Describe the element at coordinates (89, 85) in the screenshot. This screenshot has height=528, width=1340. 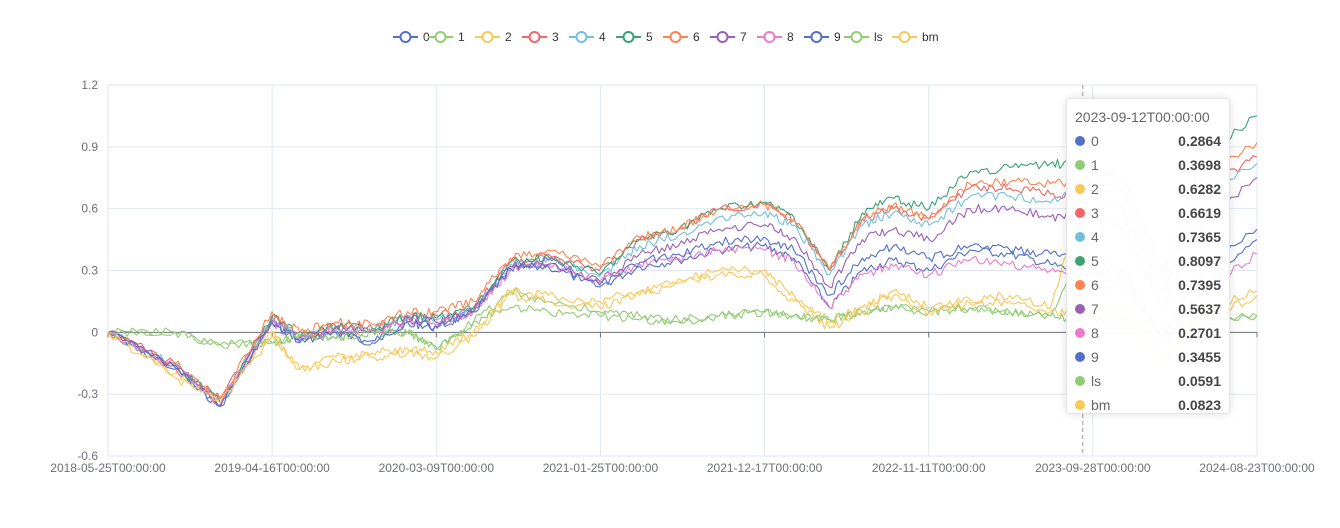
I see `y-tick-label: 1.2` at that location.